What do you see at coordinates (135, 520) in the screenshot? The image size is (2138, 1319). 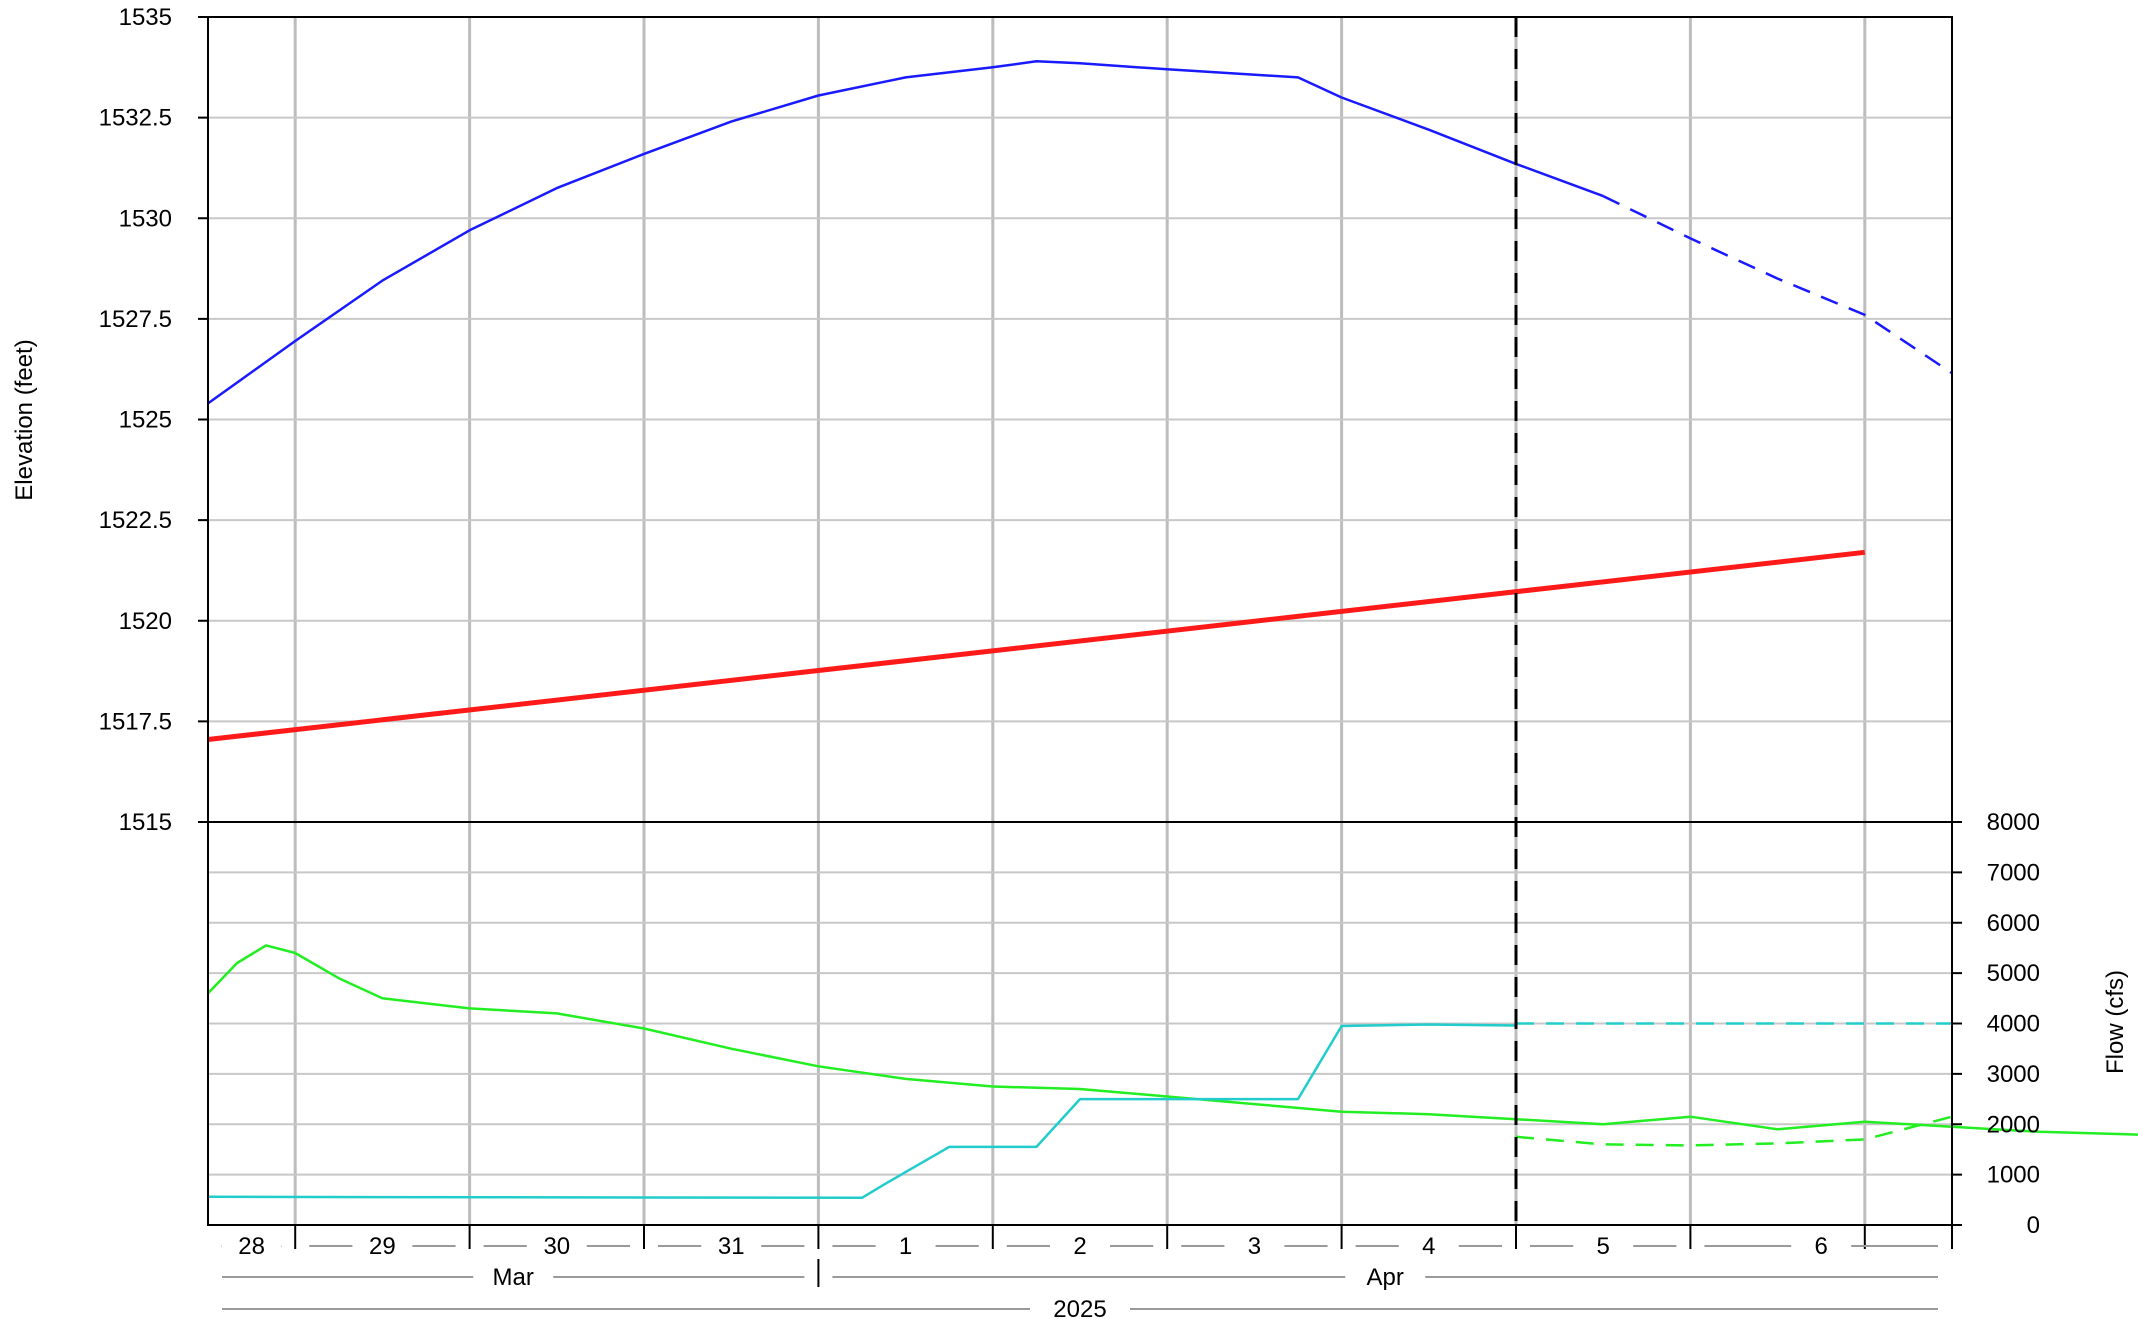 I see `elevation-tick-label: 1522.5` at bounding box center [135, 520].